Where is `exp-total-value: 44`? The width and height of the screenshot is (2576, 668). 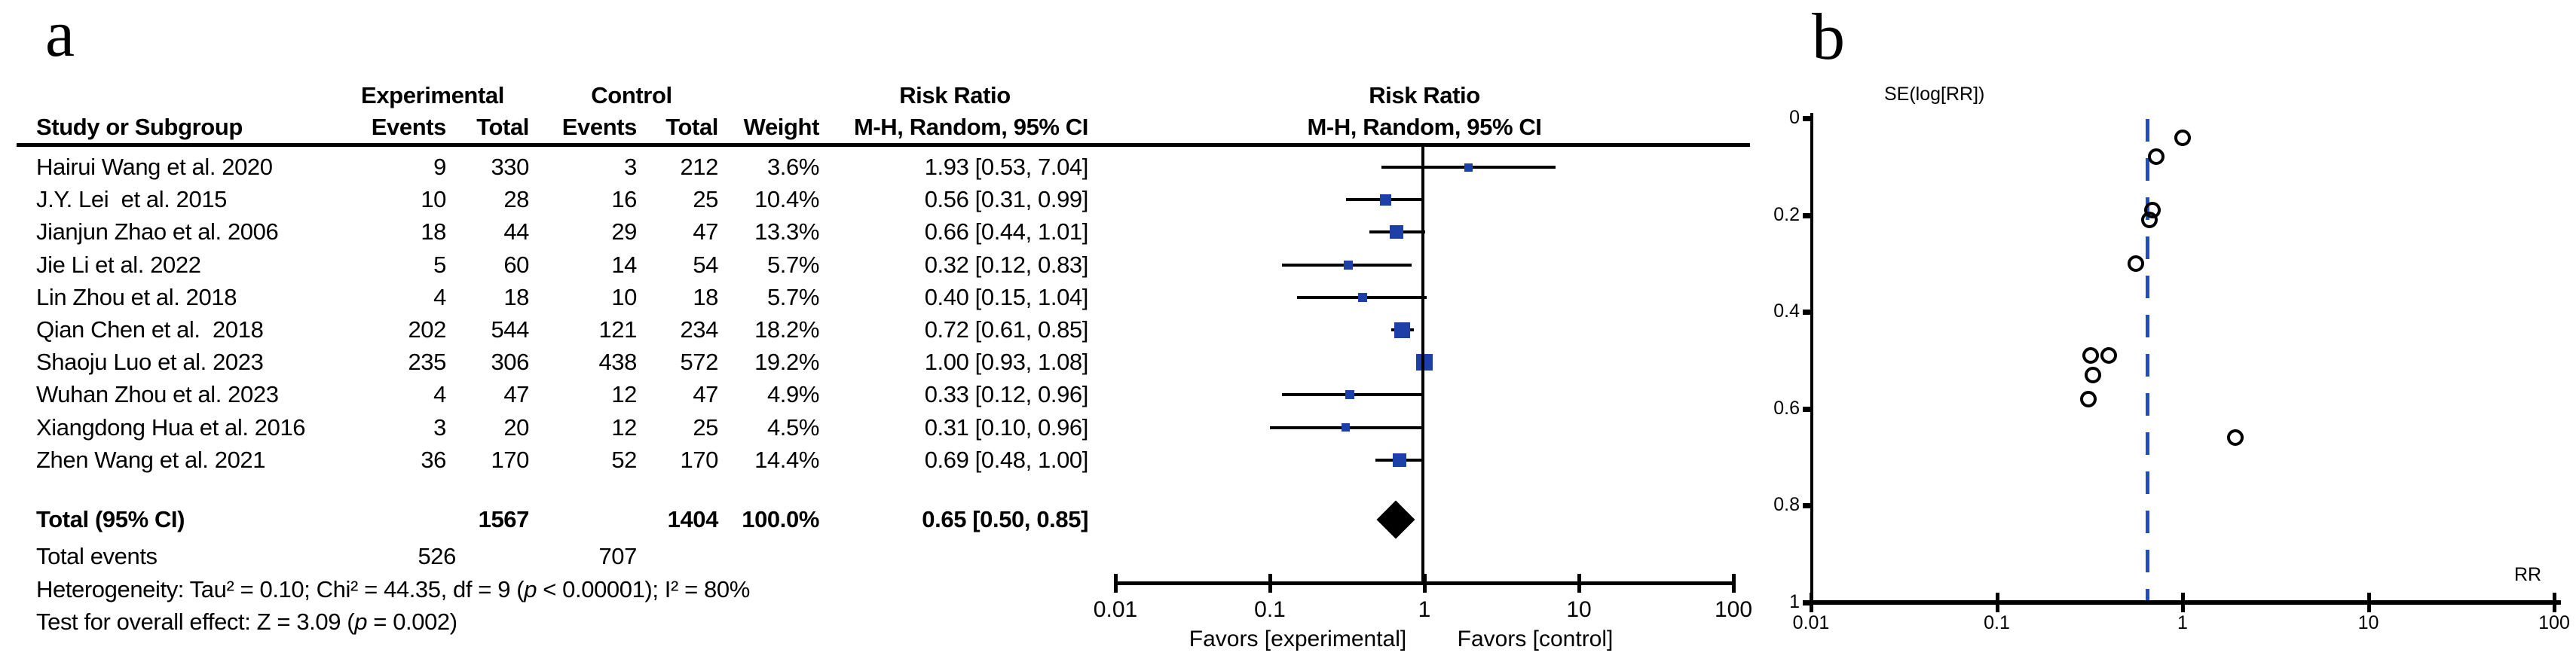
exp-total-value: 44 is located at coordinates (516, 232).